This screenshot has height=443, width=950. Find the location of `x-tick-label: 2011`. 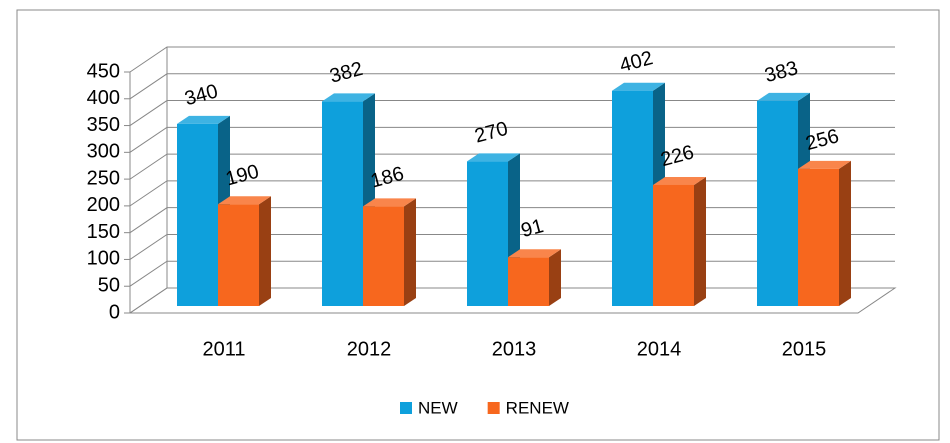

x-tick-label: 2011 is located at coordinates (223, 349).